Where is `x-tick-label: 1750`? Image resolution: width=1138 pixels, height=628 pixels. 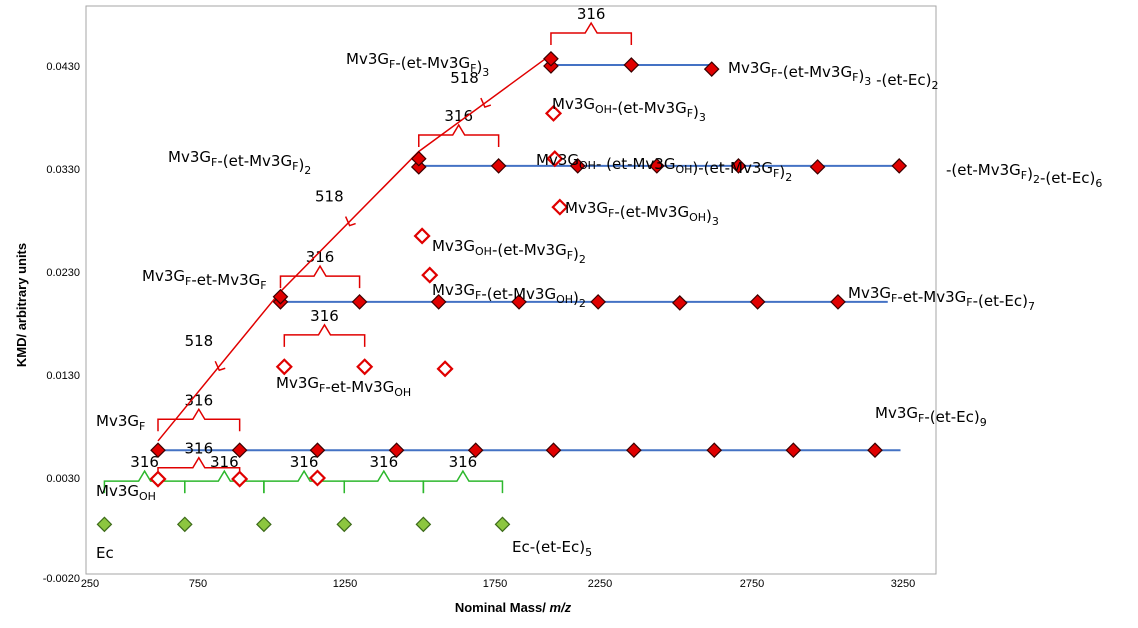
x-tick-label: 1750 is located at coordinates (495, 584).